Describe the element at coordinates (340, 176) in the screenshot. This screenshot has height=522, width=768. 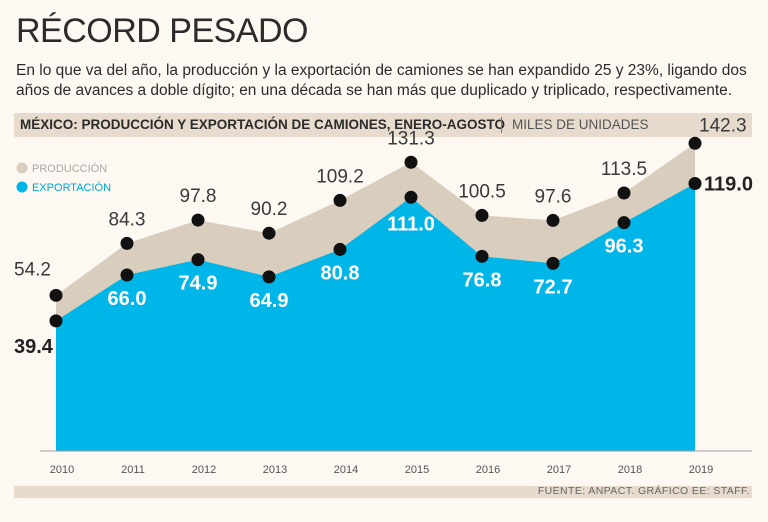
I see `production-value-label: 109.2` at that location.